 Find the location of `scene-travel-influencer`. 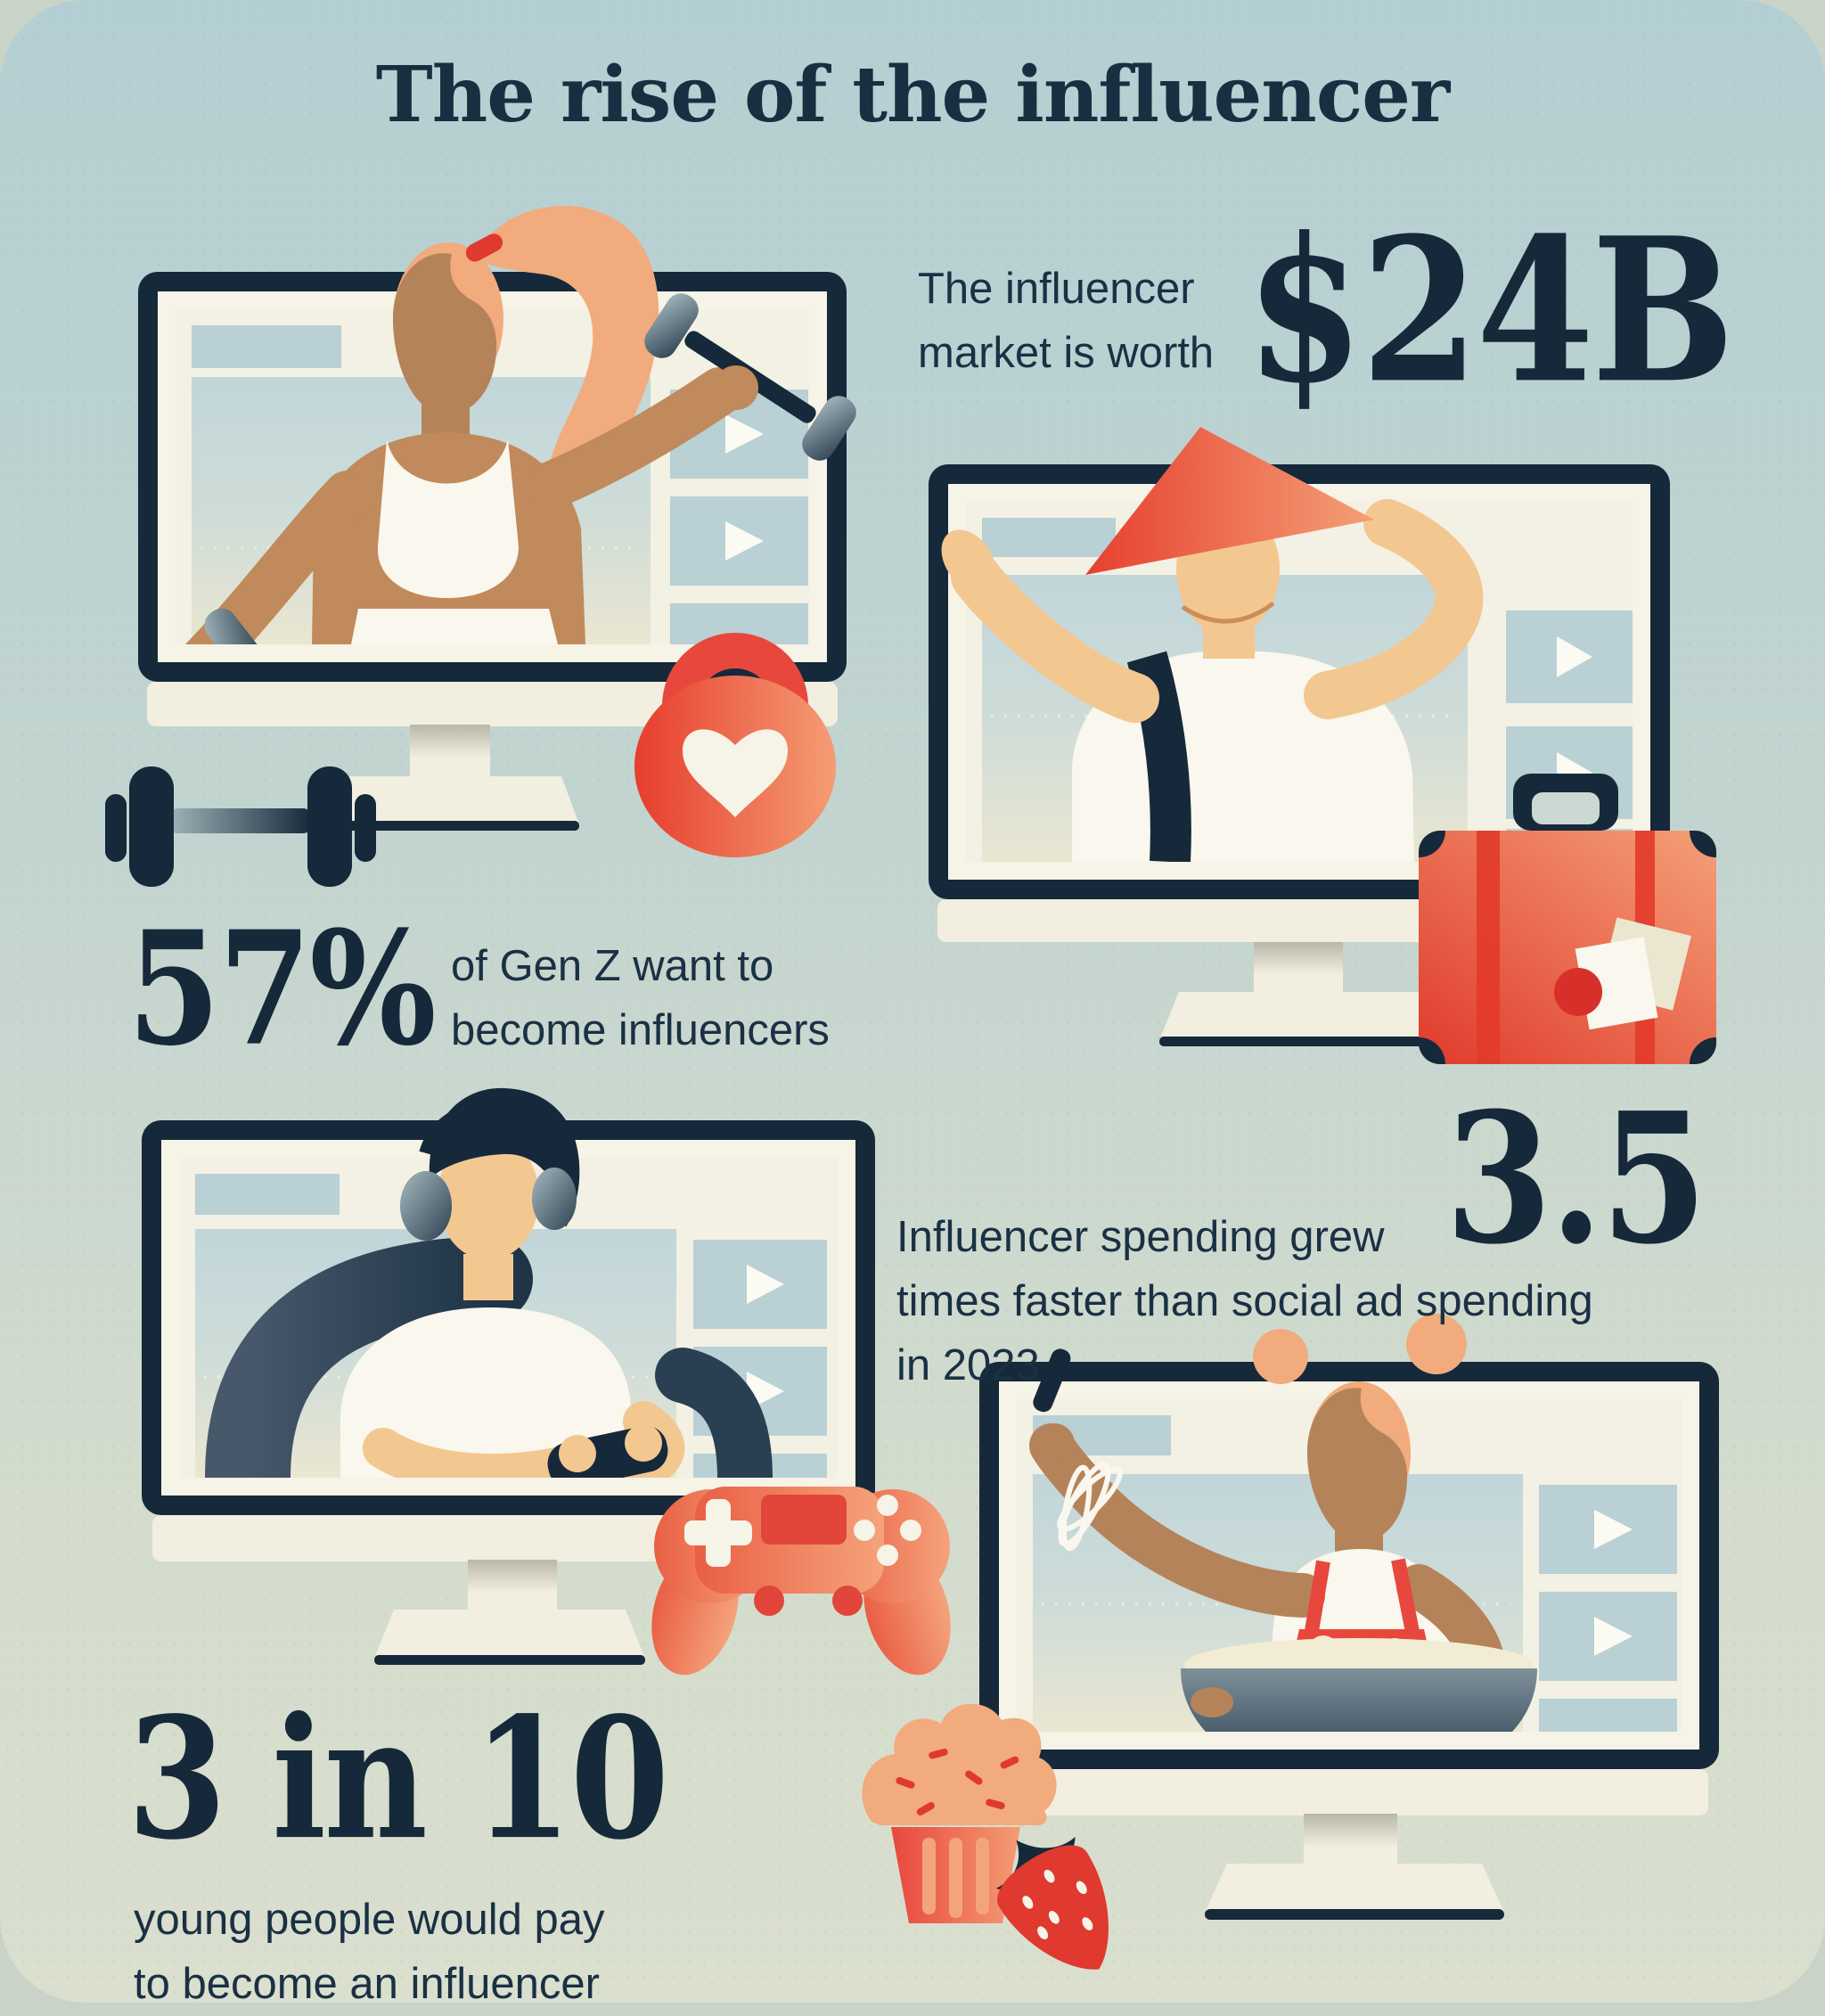

scene-travel-influencer is located at coordinates (1322, 745).